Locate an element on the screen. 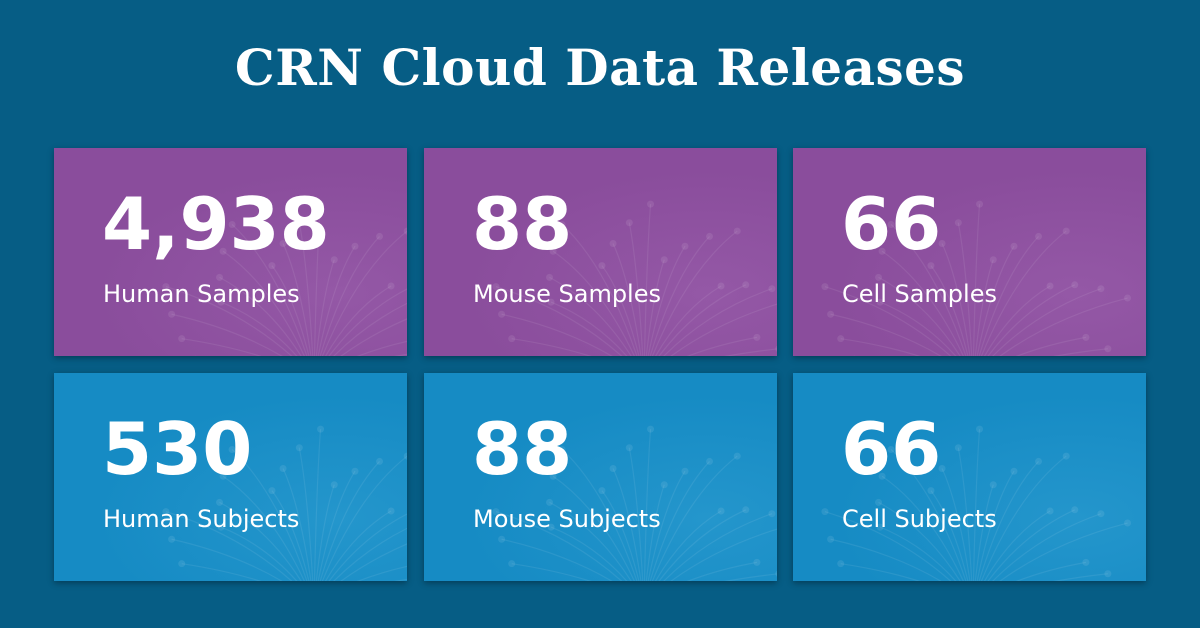 Image resolution: width=1200 pixels, height=628 pixels. stat-label: Cell Samples is located at coordinates (919, 294).